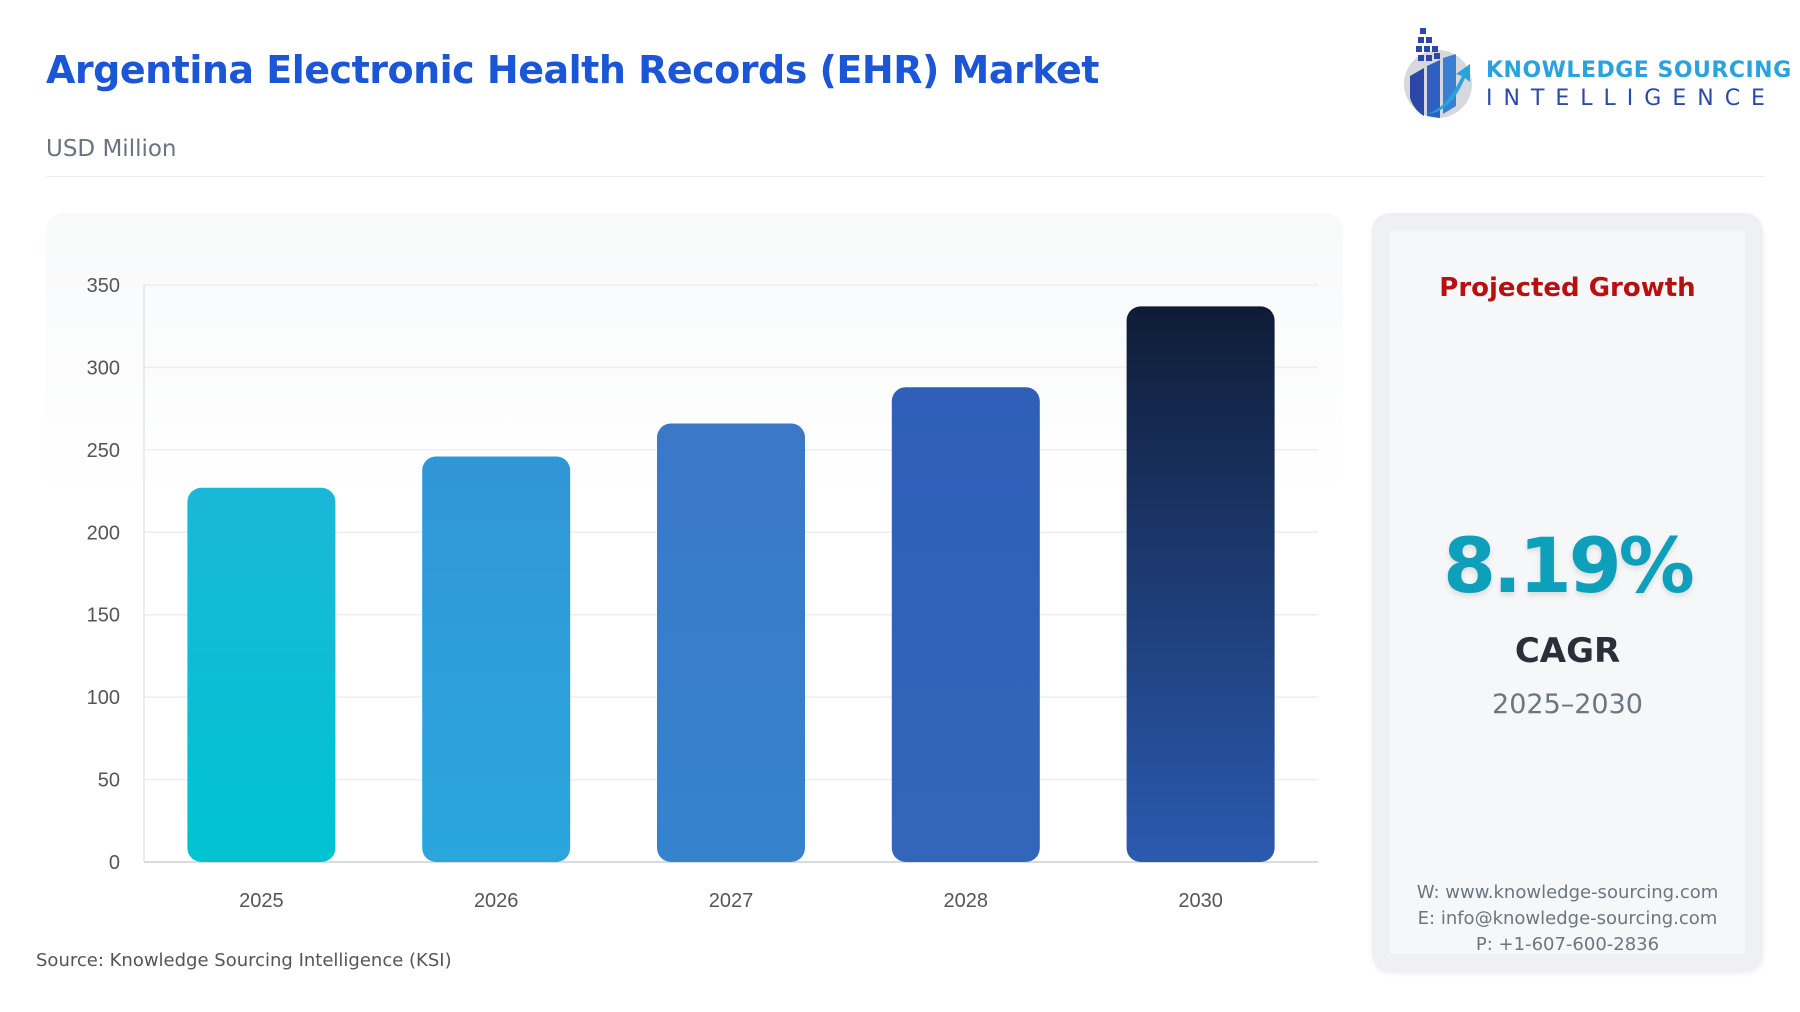  I want to click on projected-growth-heading: Projected Growth, so click(1567, 288).